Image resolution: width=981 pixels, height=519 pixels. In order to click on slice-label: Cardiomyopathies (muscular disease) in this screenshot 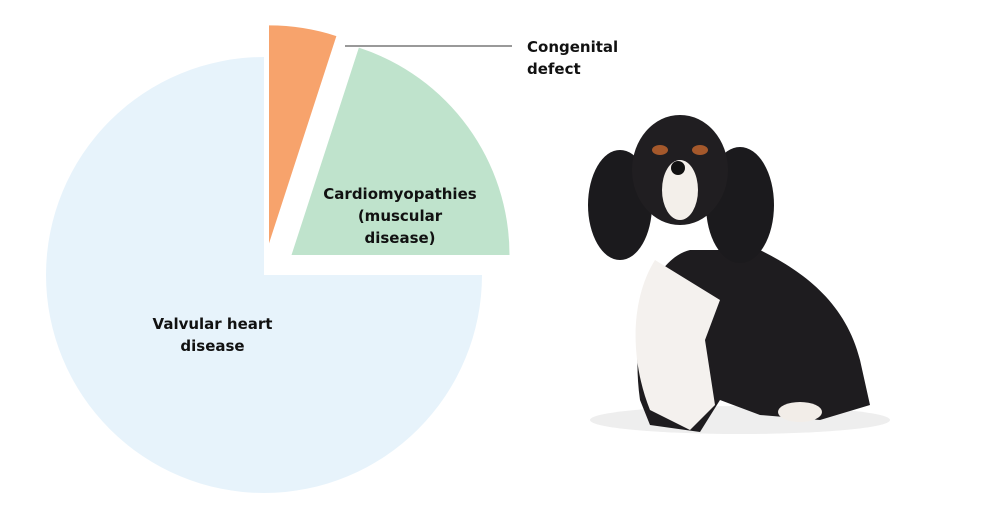, I will do `click(400, 216)`.